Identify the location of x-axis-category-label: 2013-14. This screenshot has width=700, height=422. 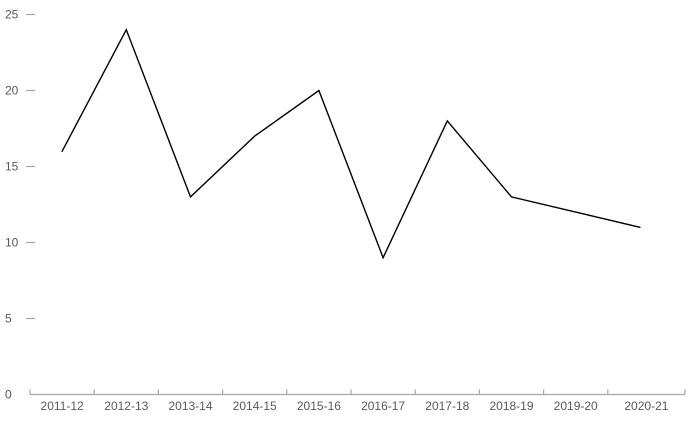
(190, 406).